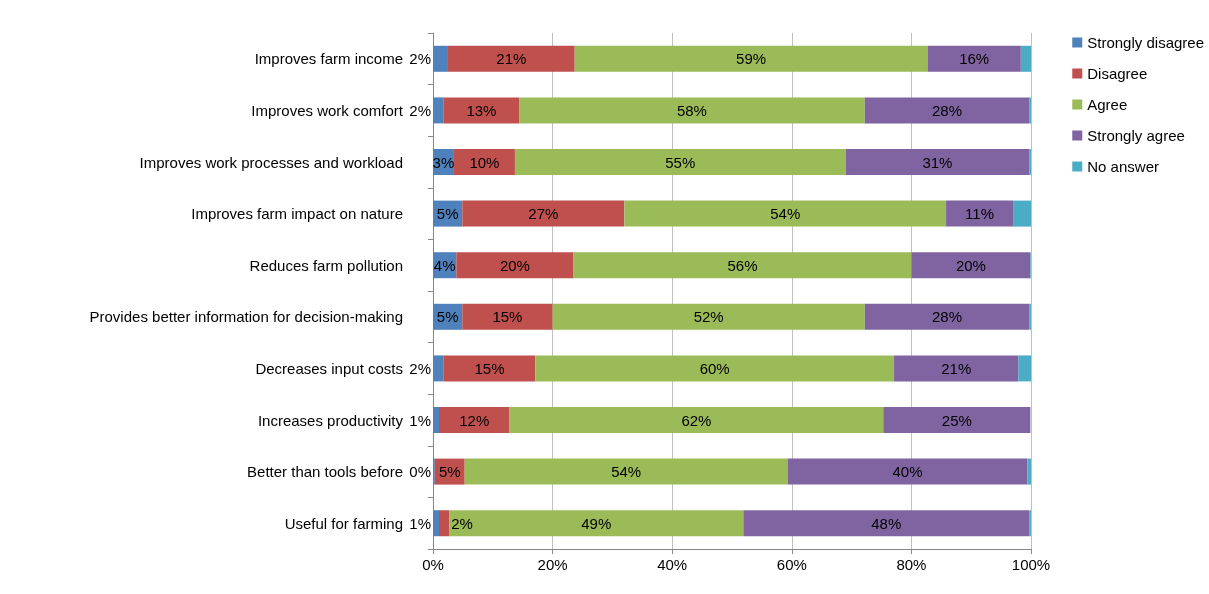  I want to click on y-tick-label: Improves work comfort, so click(327, 110).